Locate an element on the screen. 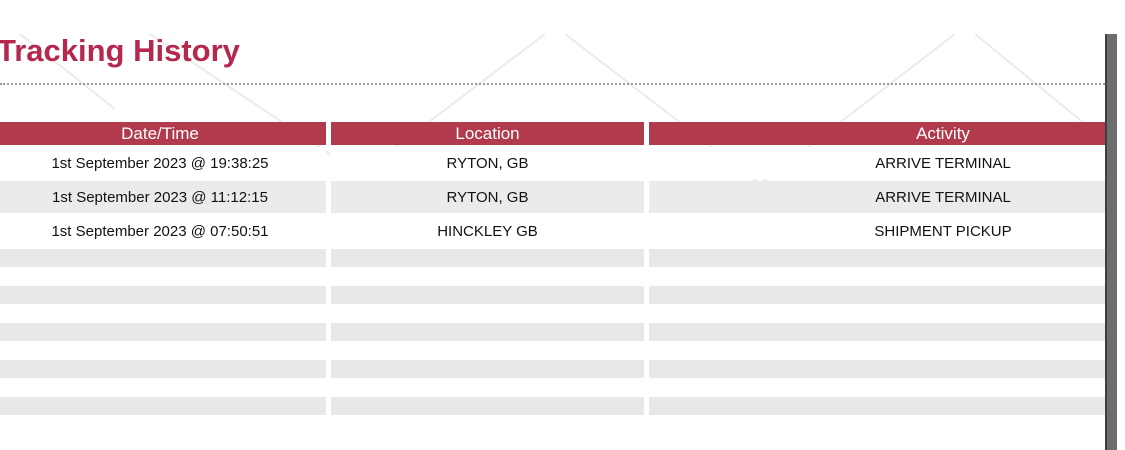  table-cell: 1st September 2023 @ 07:50:51 is located at coordinates (163, 231).